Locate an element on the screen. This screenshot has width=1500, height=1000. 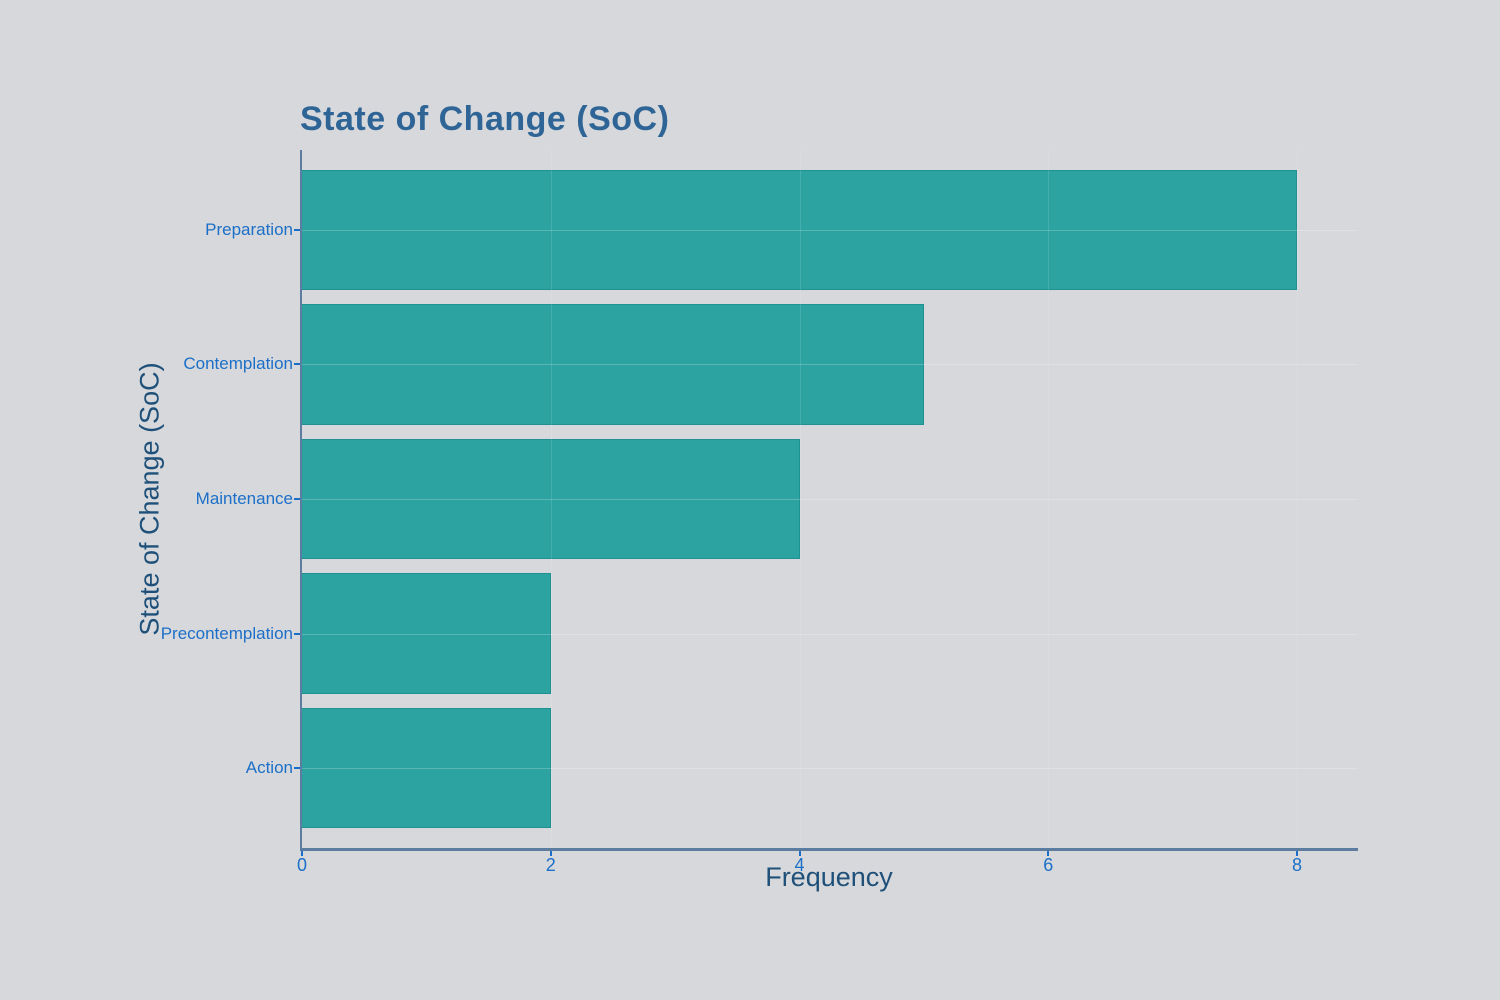
x-tick-label: 0 is located at coordinates (301, 865).